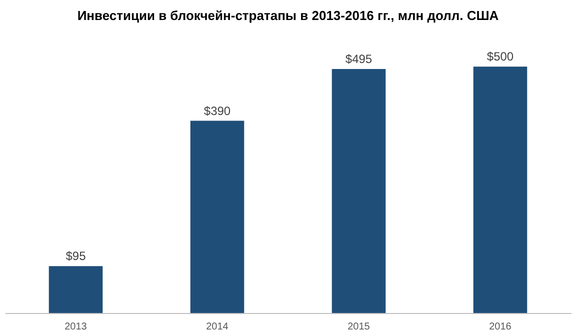 The height and width of the screenshot is (336, 576). Describe the element at coordinates (288, 15) in the screenshot. I see `chart-title: Инвестиции в блокчейн-стратапы в 2013-2016 гг., млн долл. США` at that location.